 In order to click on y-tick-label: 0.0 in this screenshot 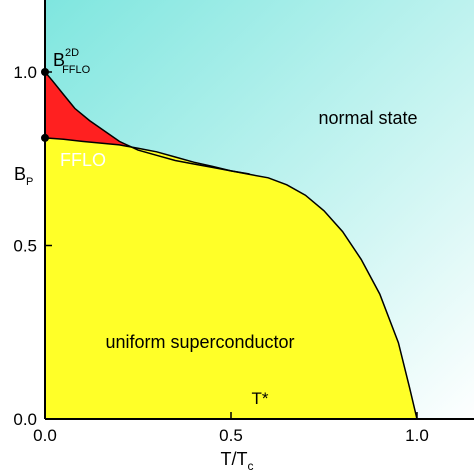, I will do `click(25, 419)`.